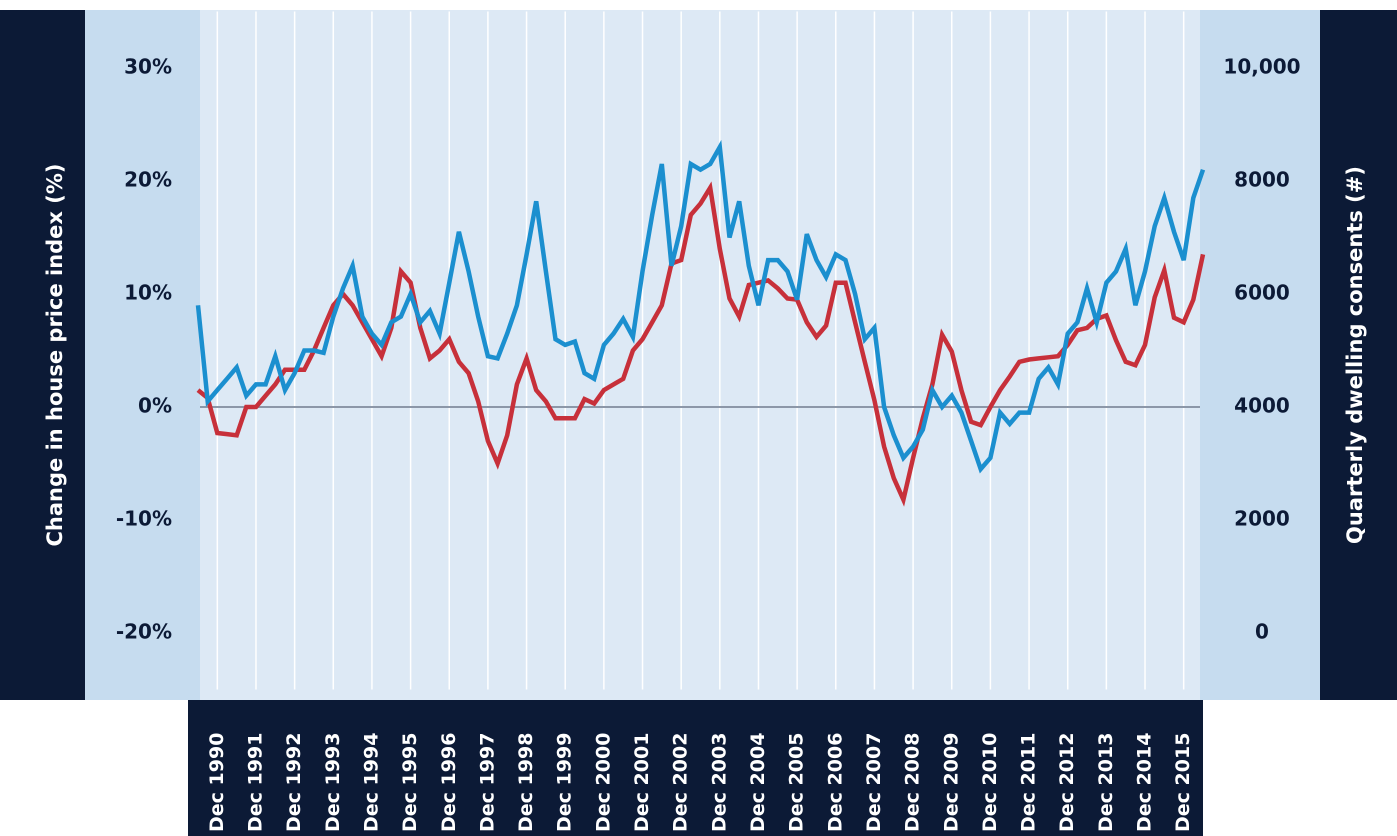 The width and height of the screenshot is (1397, 836). I want to click on y2-tick-label: 2000, so click(1262, 519).